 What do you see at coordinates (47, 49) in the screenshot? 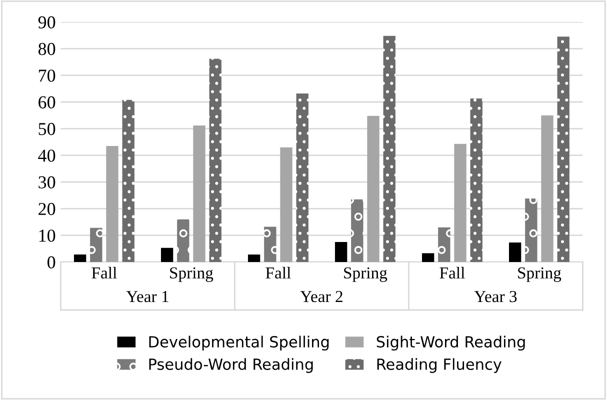
I see `y-tick-label: 80` at bounding box center [47, 49].